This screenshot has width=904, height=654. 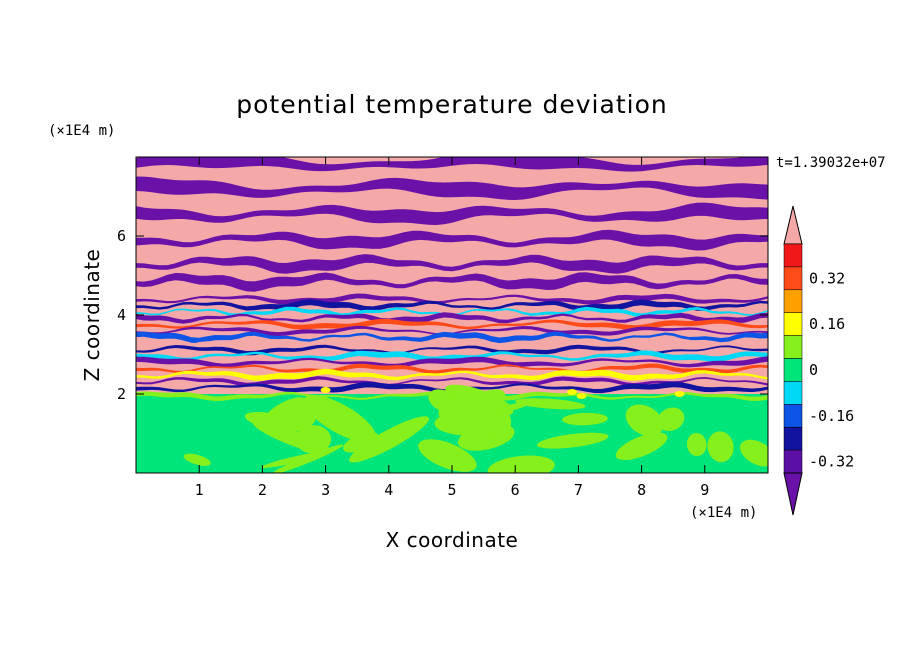 What do you see at coordinates (262, 490) in the screenshot?
I see `x-tick-label: 2` at bounding box center [262, 490].